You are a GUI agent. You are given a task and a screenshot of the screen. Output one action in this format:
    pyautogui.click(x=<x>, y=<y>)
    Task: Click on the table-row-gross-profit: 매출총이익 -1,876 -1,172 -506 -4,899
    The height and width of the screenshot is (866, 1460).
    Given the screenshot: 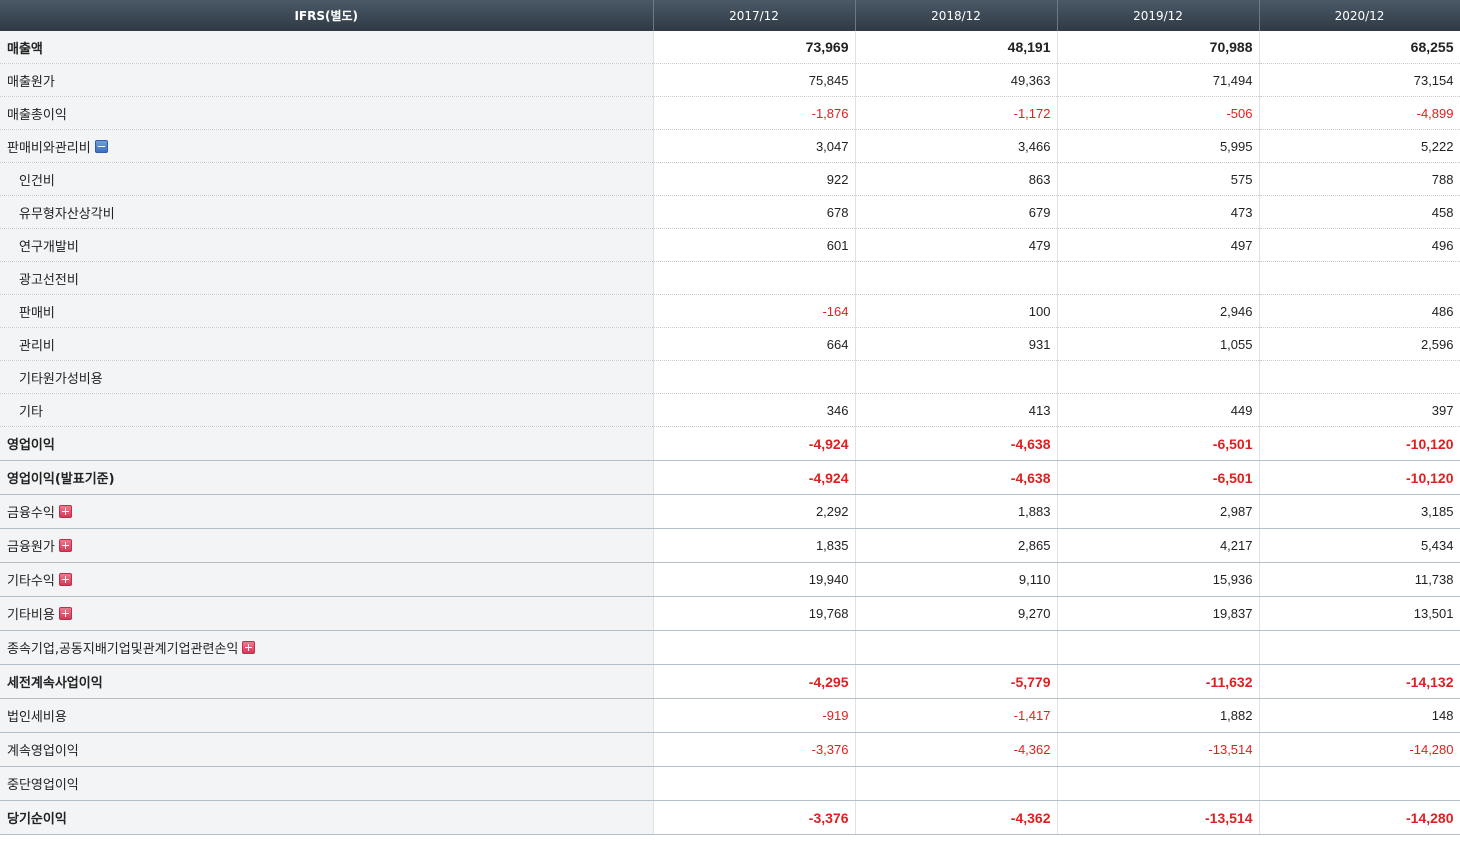 What is the action you would take?
    pyautogui.click(x=730, y=113)
    